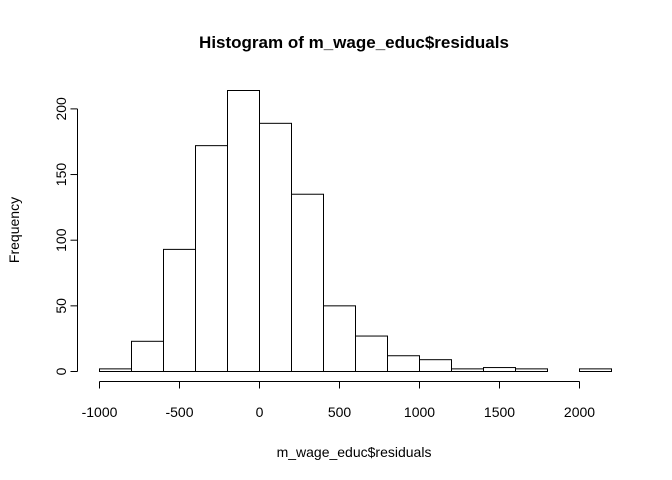 The image size is (672, 480). What do you see at coordinates (61, 371) in the screenshot?
I see `y-axis-tick-label: 0` at bounding box center [61, 371].